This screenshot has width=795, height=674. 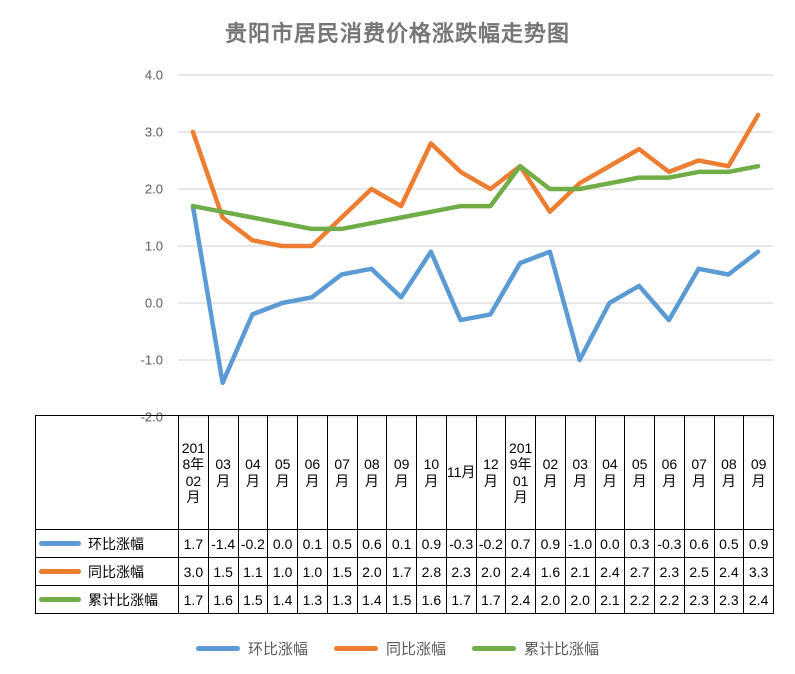 What do you see at coordinates (520, 543) in the screenshot?
I see `value-cell: 0.7` at bounding box center [520, 543].